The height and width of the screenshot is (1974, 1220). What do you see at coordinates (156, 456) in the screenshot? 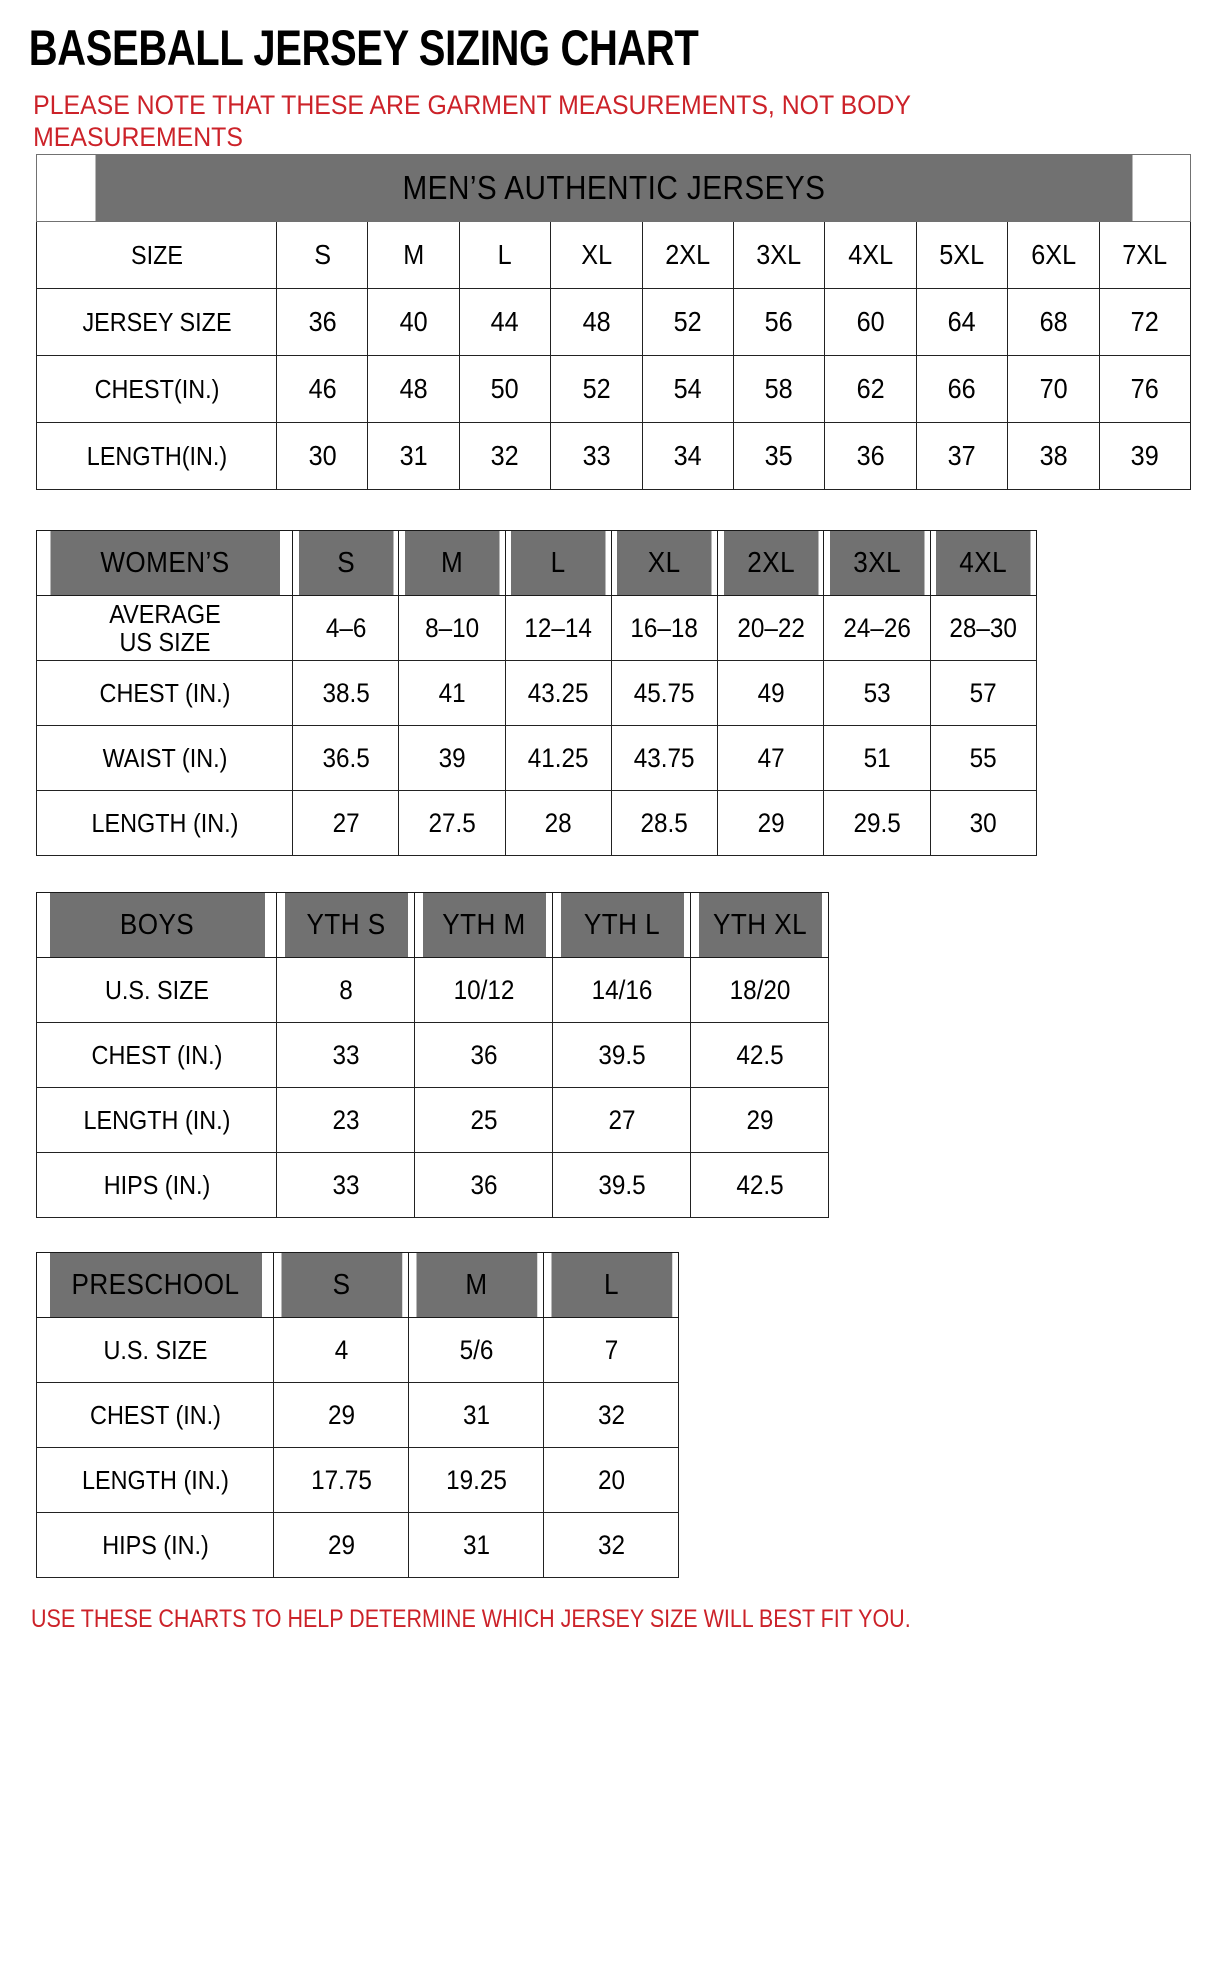
I see `row-label: LENGTH(IN.)` at bounding box center [156, 456].